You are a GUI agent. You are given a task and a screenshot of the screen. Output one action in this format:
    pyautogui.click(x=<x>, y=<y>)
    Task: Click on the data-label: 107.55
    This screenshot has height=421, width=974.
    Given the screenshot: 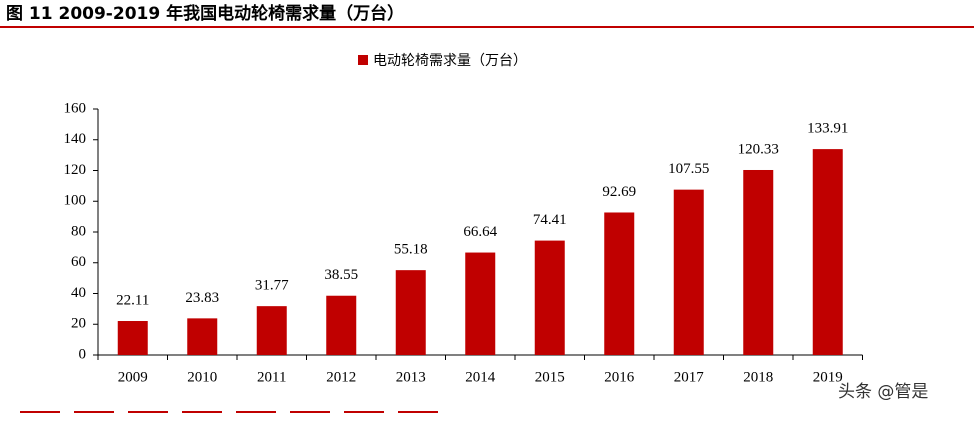 What is the action you would take?
    pyautogui.click(x=688, y=169)
    